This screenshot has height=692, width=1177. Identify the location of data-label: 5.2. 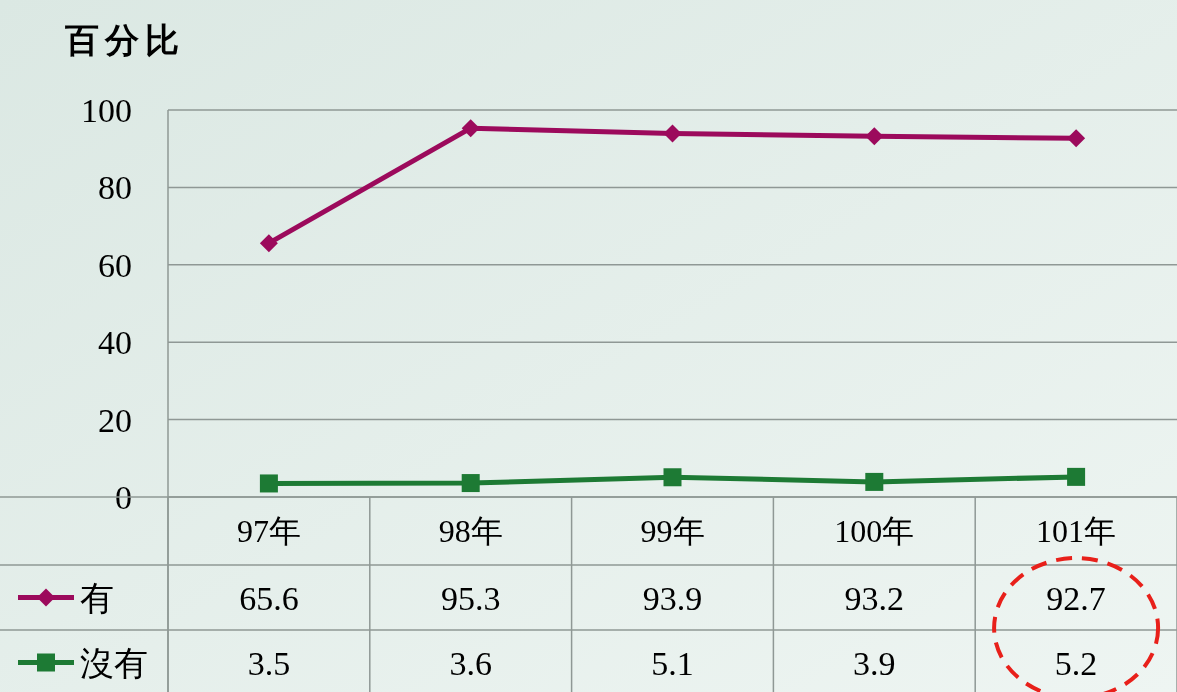
(1076, 663).